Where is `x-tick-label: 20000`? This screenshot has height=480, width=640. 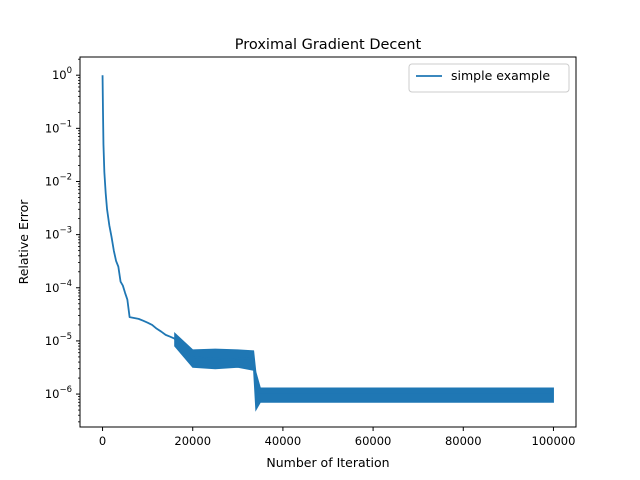 x-tick-label: 20000 is located at coordinates (192, 441).